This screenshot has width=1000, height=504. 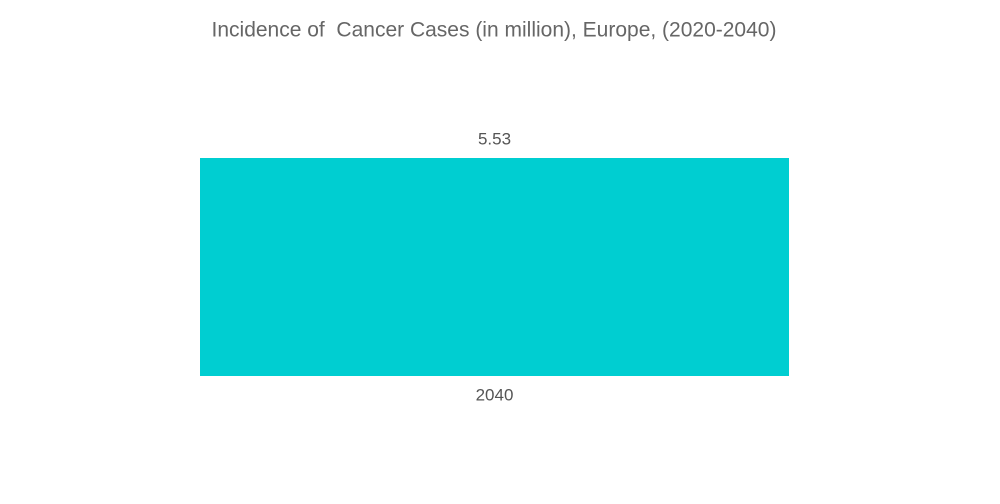 What do you see at coordinates (495, 394) in the screenshot?
I see `x-tick-label: 2040` at bounding box center [495, 394].